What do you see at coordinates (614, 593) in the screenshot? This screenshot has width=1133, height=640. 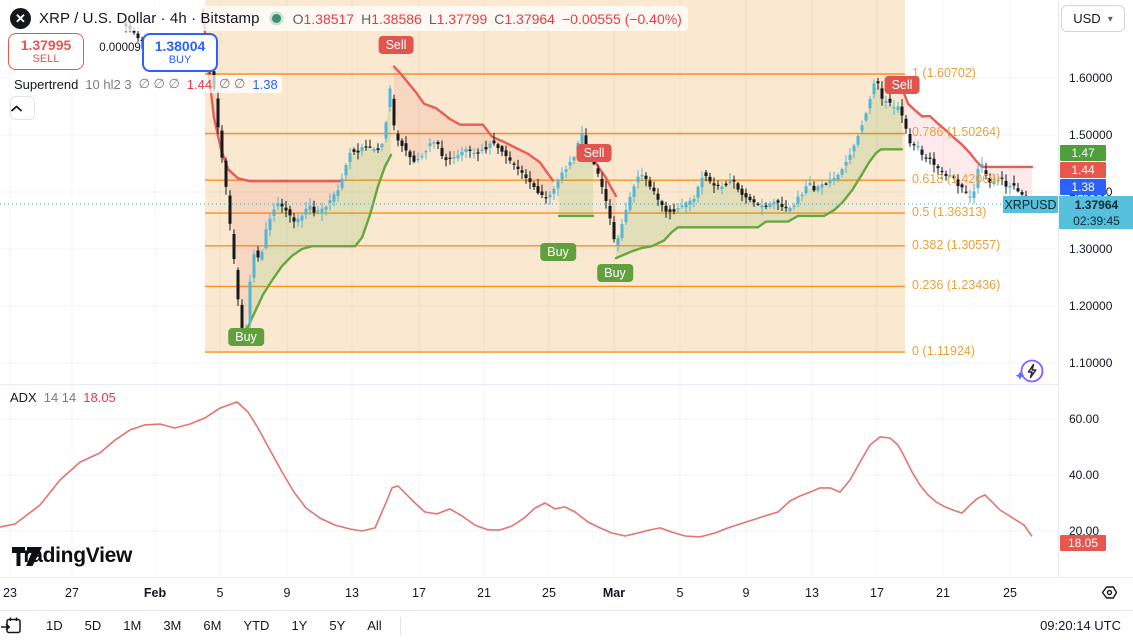 I see `time-axis-label: Mar` at bounding box center [614, 593].